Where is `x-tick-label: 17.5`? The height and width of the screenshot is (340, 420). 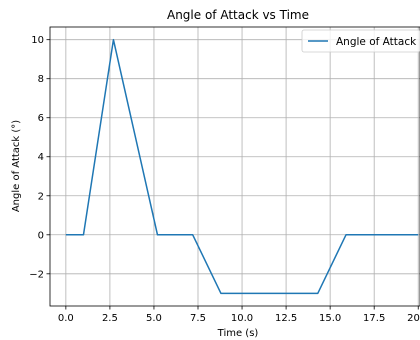 x-tick-label: 17.5 is located at coordinates (374, 318).